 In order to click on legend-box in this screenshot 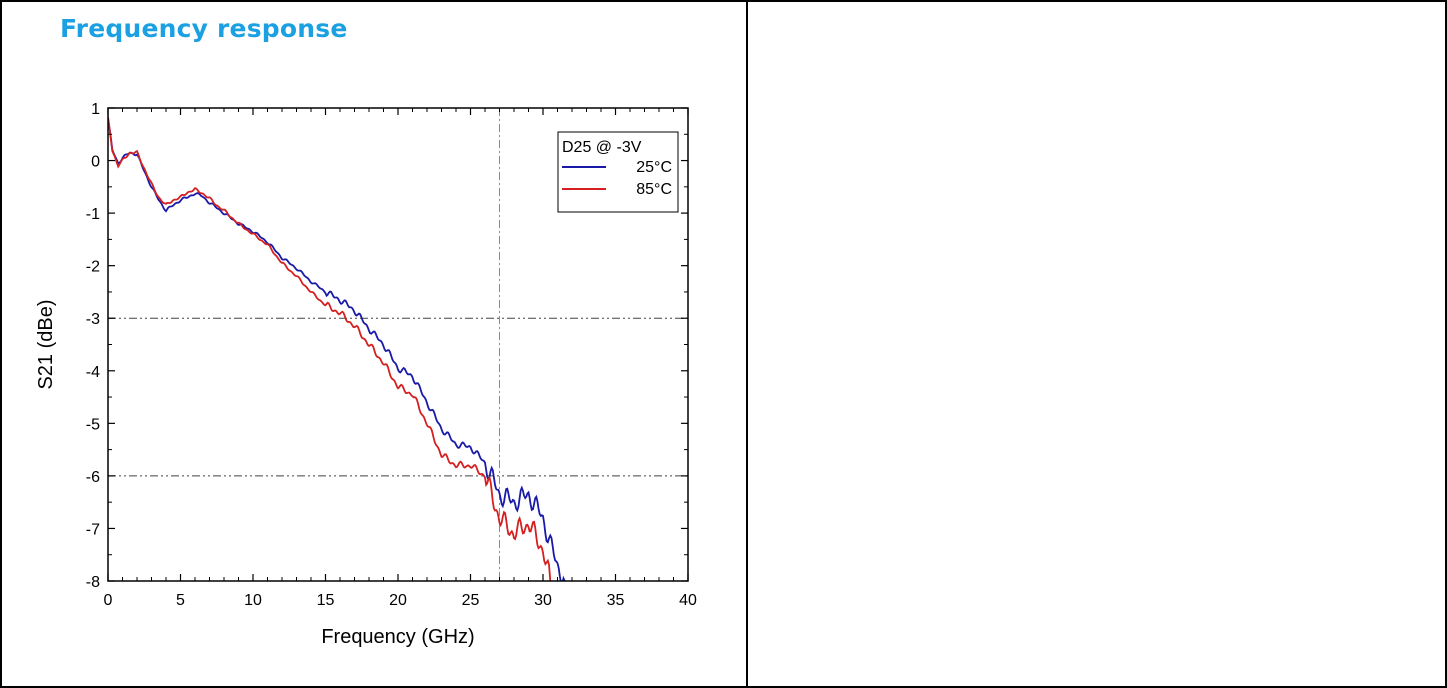, I will do `click(618, 172)`.